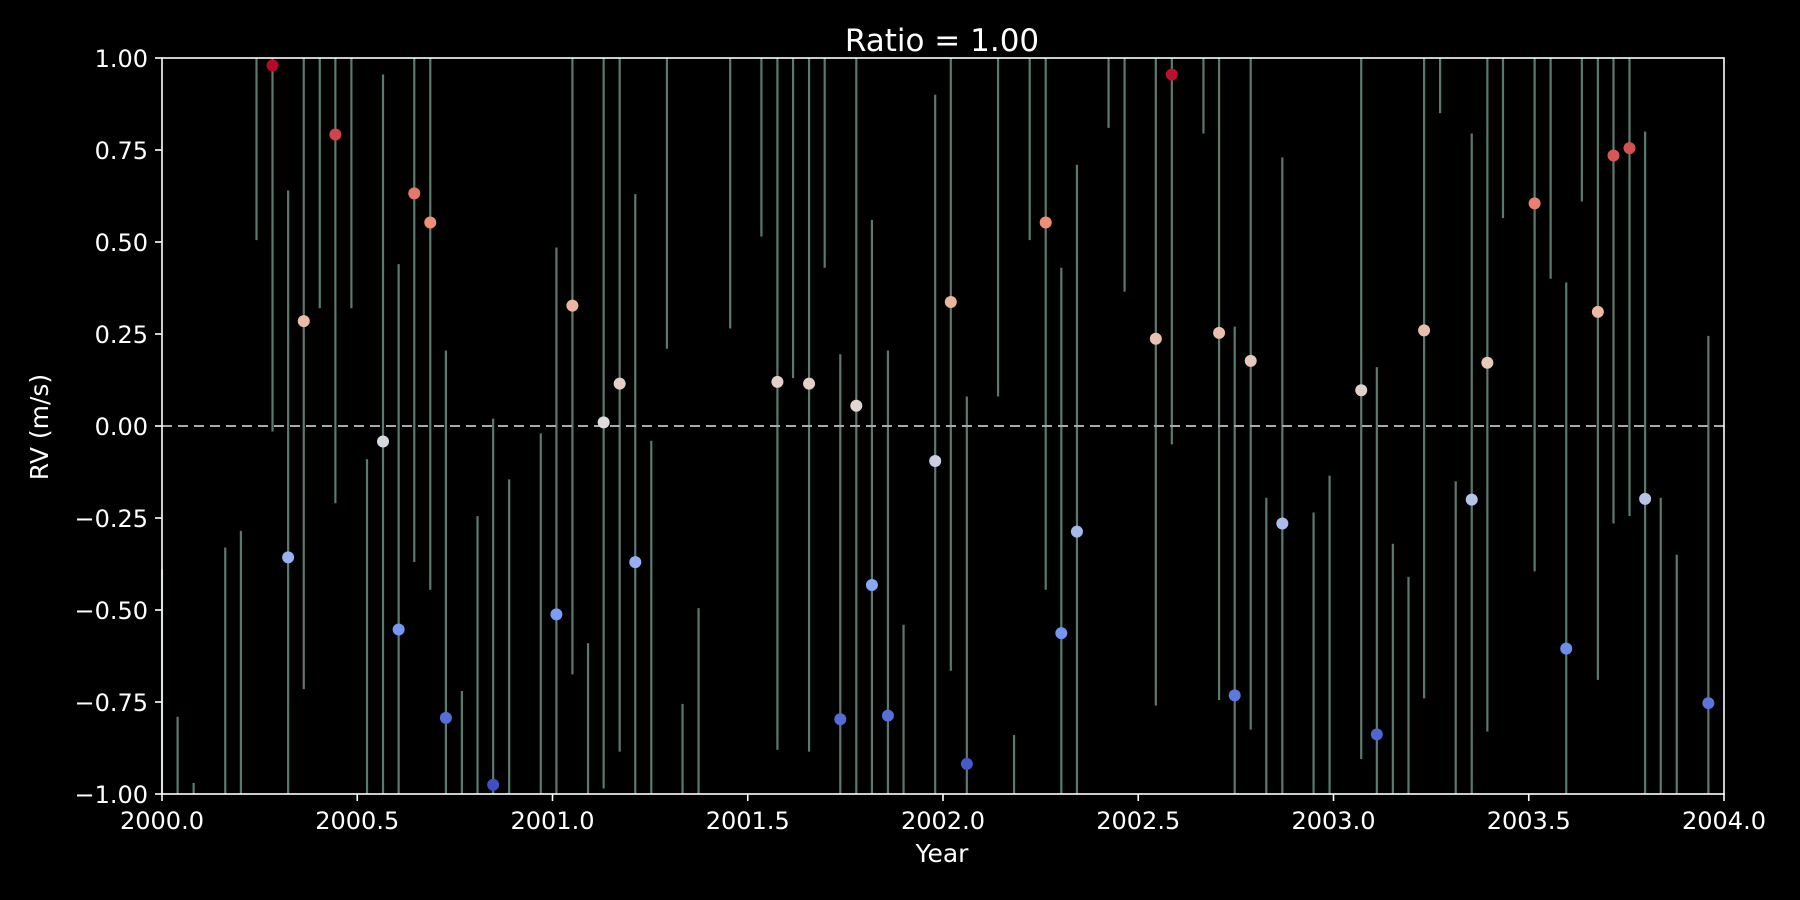 Image resolution: width=1800 pixels, height=900 pixels. Describe the element at coordinates (1529, 821) in the screenshot. I see `x-tick-label: 2003.5` at that location.